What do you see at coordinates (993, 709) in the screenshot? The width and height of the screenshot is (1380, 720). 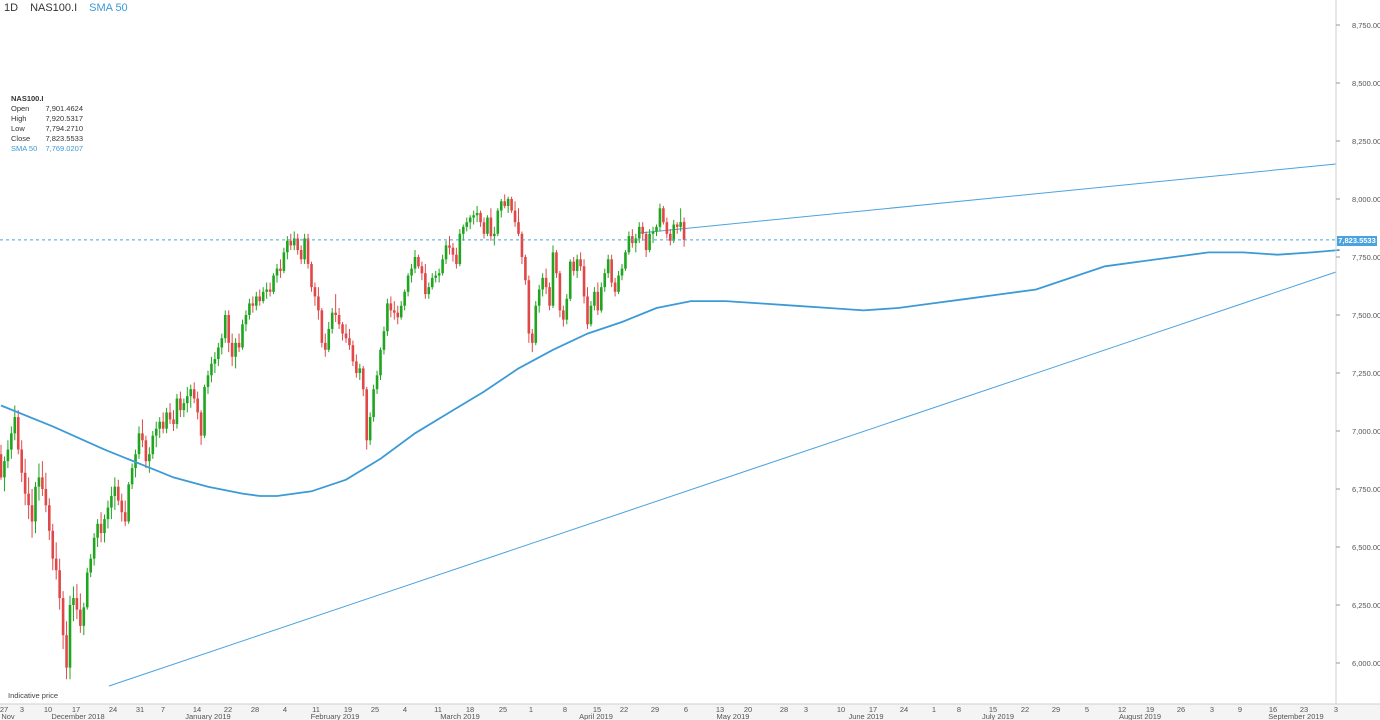 I see `x-day-label: 15` at bounding box center [993, 709].